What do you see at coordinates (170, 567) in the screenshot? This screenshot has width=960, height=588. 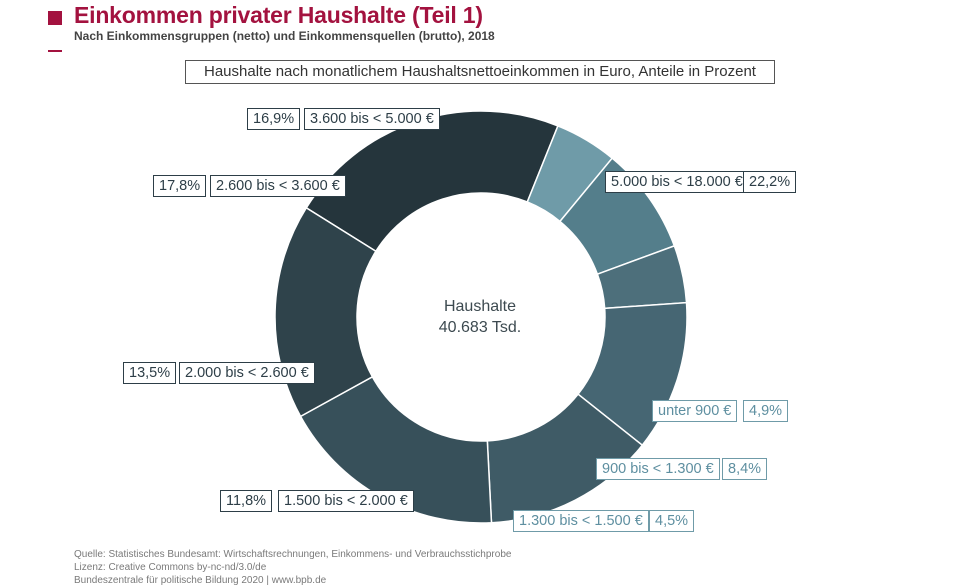 I see `footer-license: Lizenz: Creative Commons by-nc-nd/3.0/de` at bounding box center [170, 567].